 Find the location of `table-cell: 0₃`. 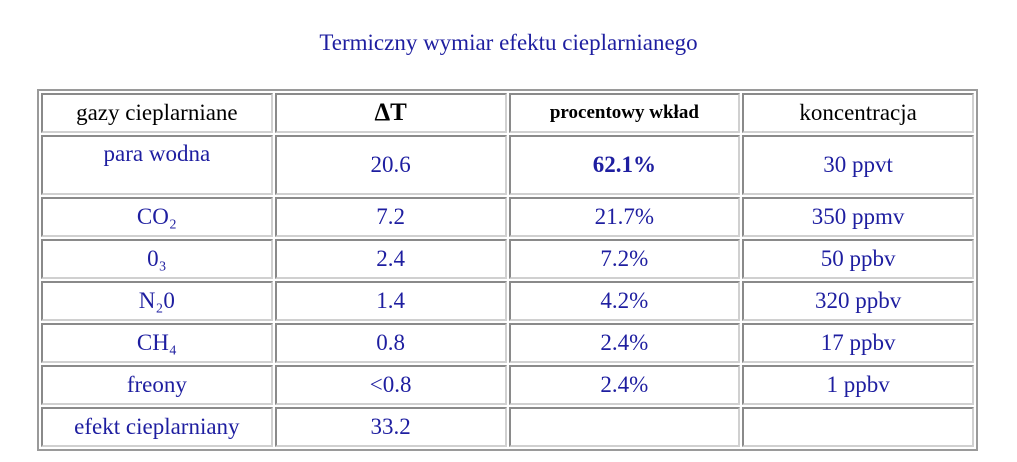

table-cell: 0₃ is located at coordinates (157, 259).